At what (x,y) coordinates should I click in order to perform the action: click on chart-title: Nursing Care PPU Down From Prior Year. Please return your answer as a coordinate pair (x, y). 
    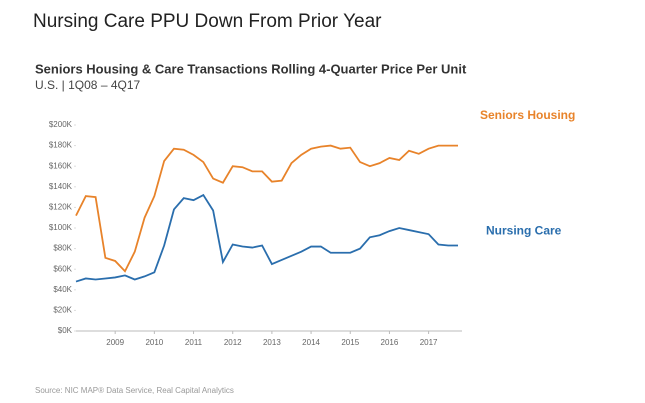
    Looking at the image, I should click on (207, 21).